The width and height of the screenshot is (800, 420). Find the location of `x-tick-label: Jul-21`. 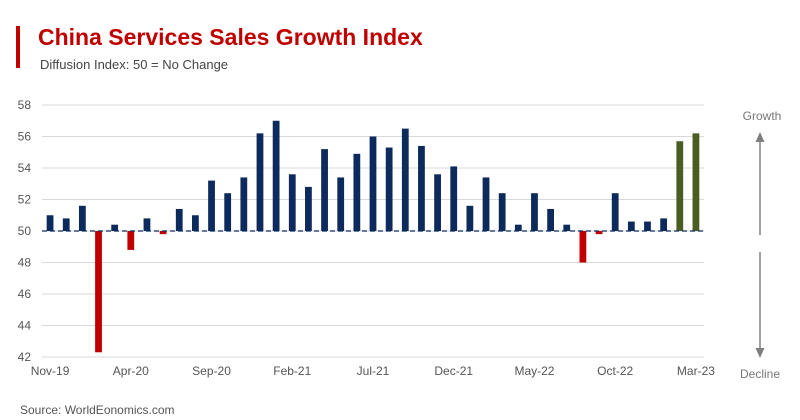

x-tick-label: Jul-21 is located at coordinates (373, 371).